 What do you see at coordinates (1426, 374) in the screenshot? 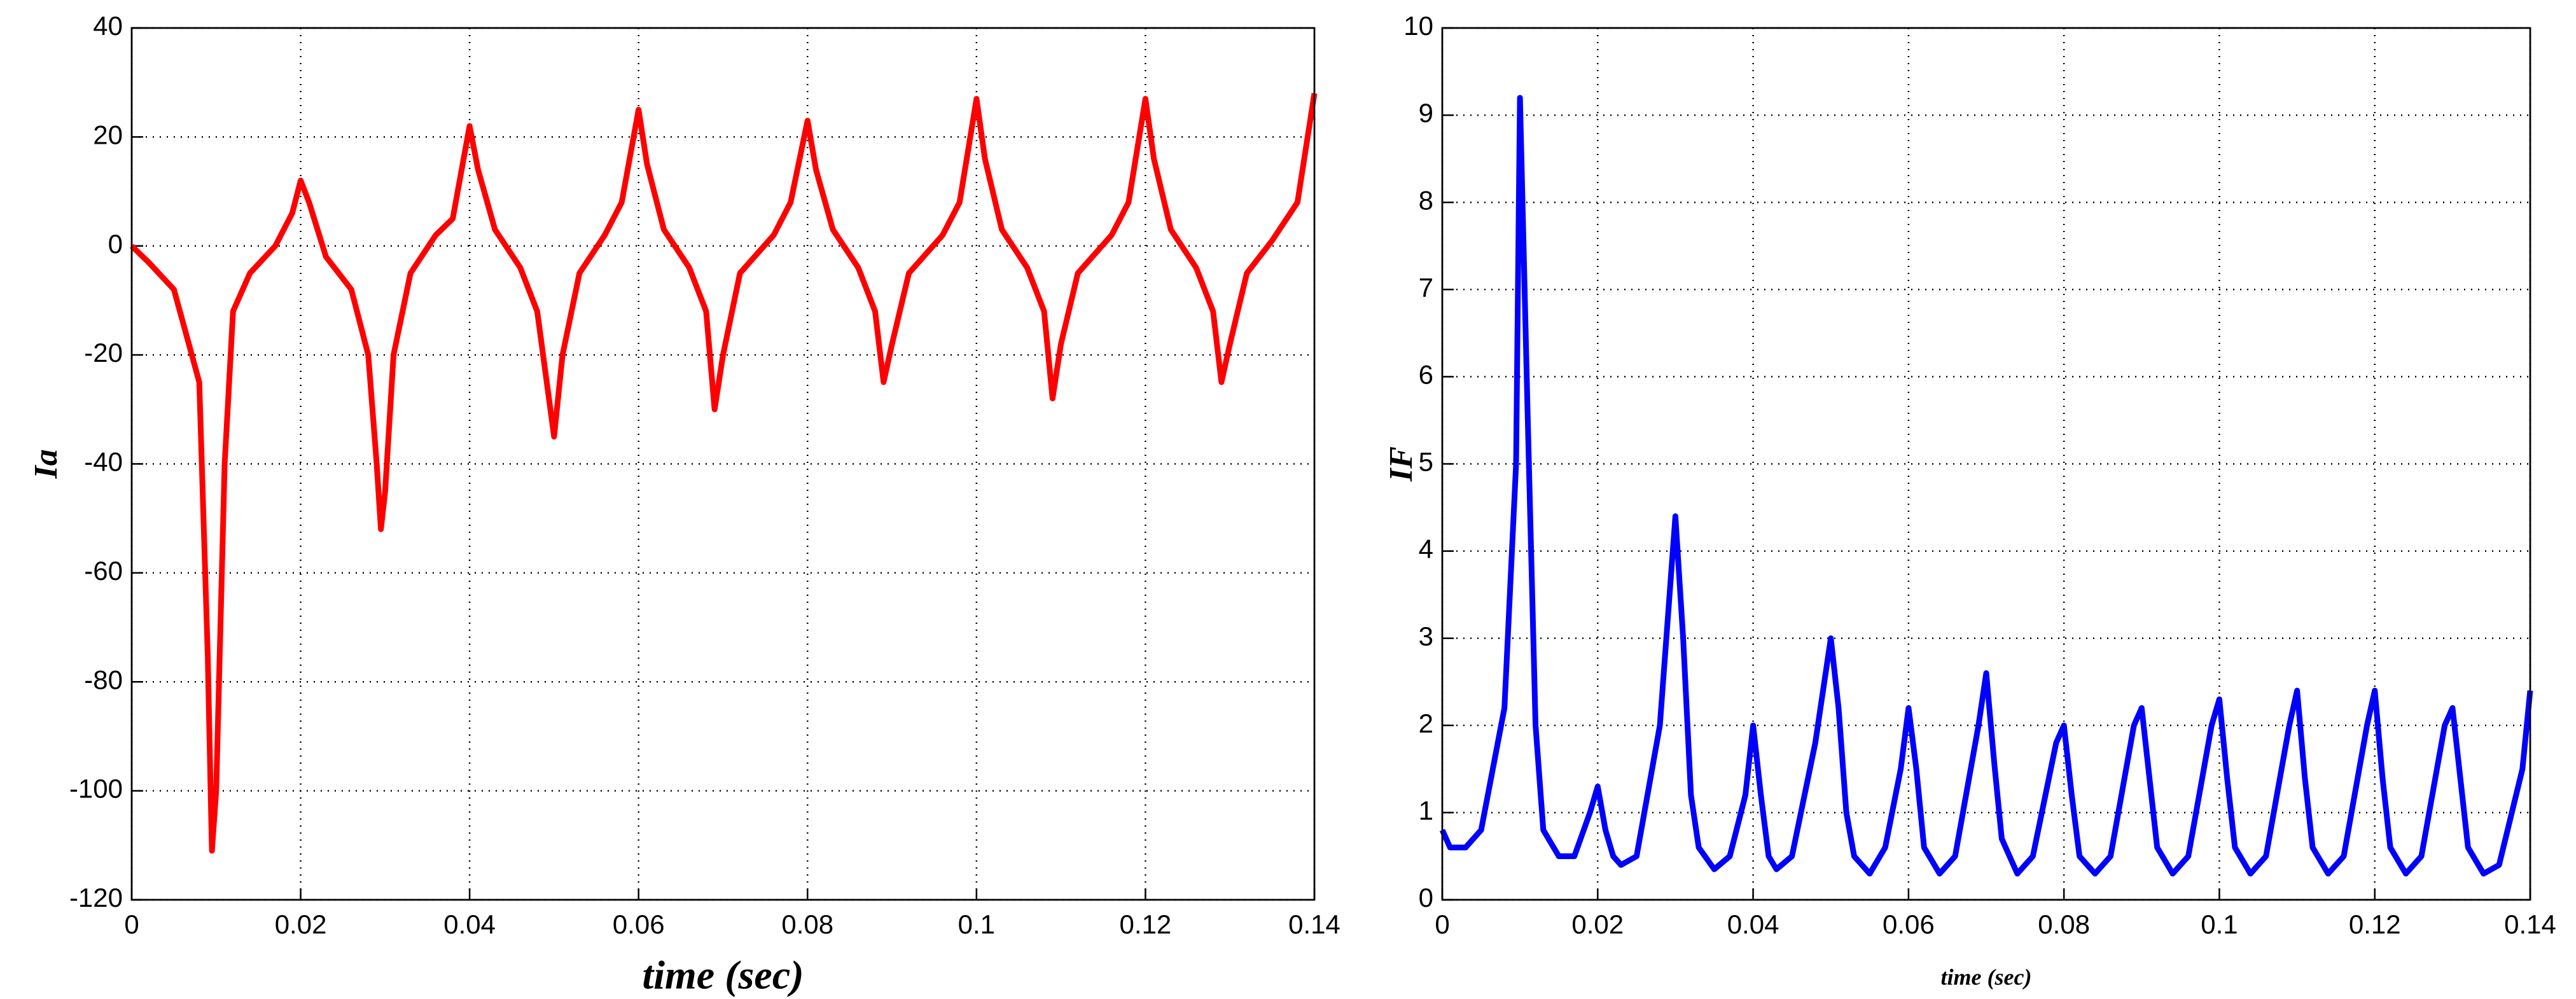
I see `y-tick-label: 6` at bounding box center [1426, 374].